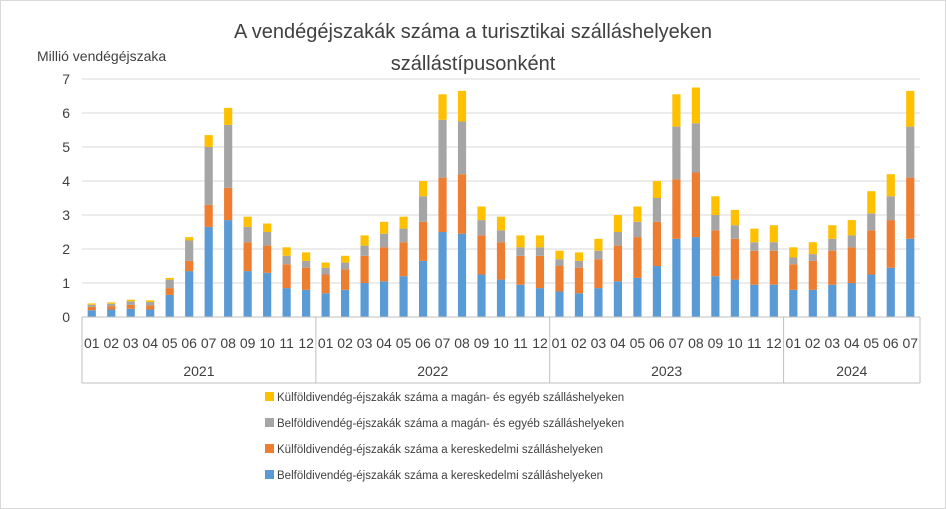 This screenshot has width=946, height=509. What do you see at coordinates (198, 371) in the screenshot?
I see `year-group-label: 2021` at bounding box center [198, 371].